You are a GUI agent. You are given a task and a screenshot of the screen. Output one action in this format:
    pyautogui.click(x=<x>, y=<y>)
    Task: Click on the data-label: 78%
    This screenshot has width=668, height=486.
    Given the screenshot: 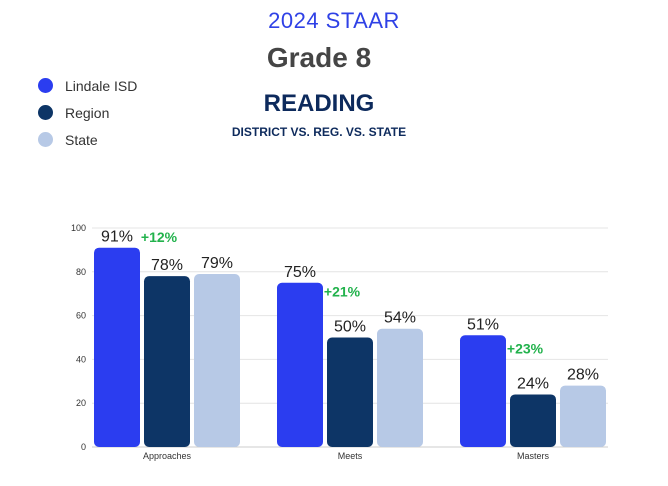 What is the action you would take?
    pyautogui.click(x=167, y=265)
    